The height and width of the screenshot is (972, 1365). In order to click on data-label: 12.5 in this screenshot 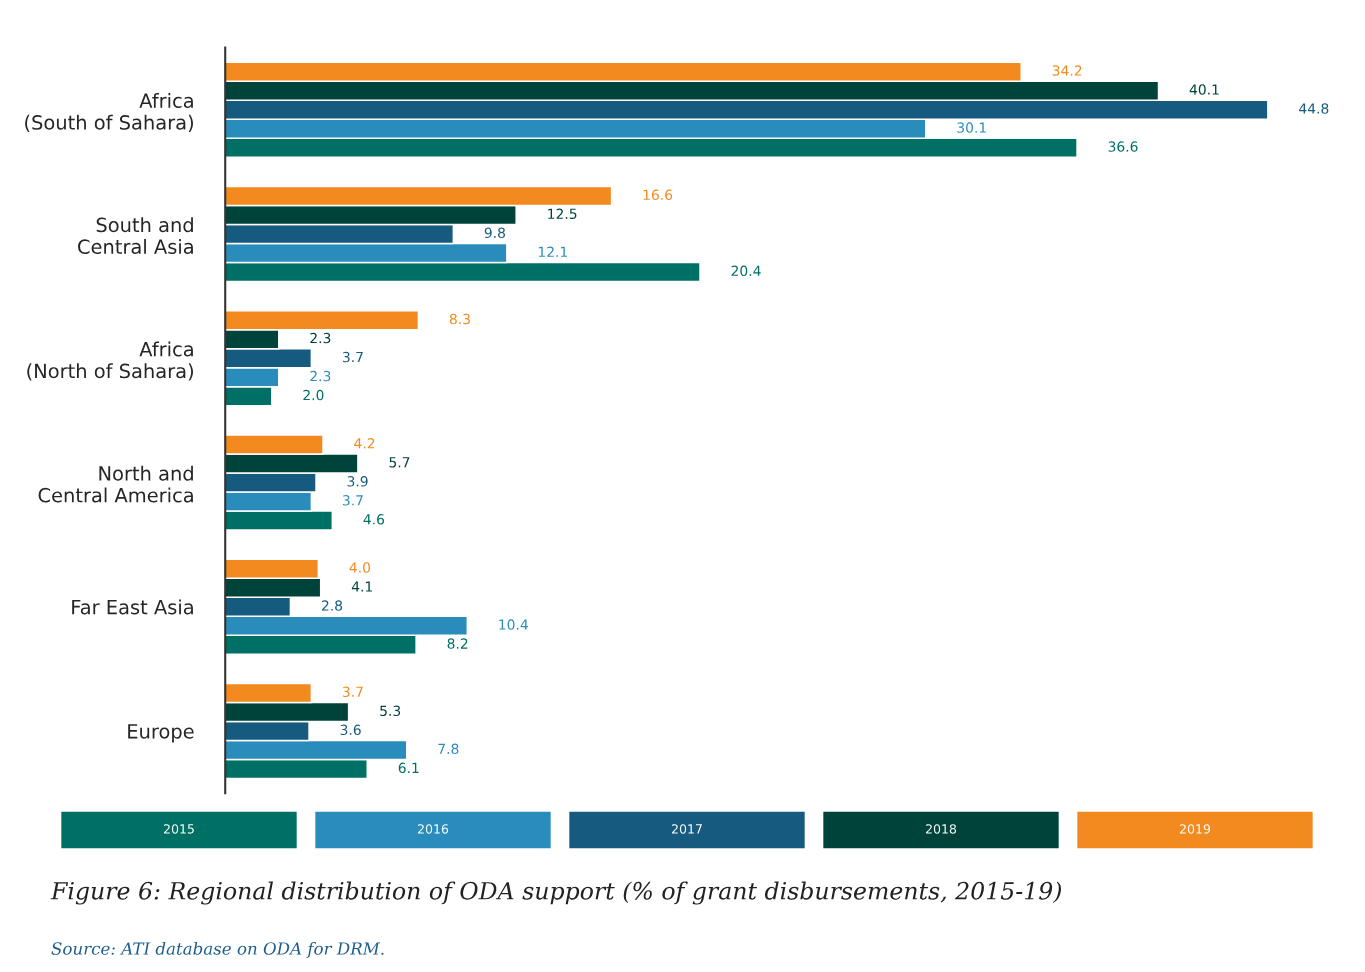, I will do `click(562, 214)`.